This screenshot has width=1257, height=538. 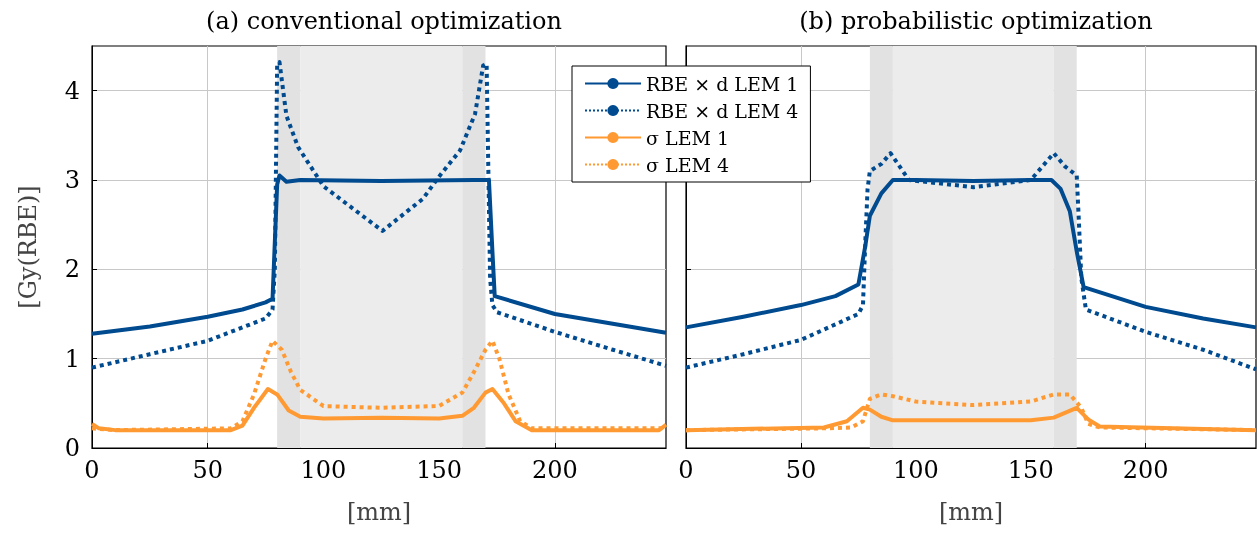 I want to click on legend-label: σ LEM 1, so click(x=688, y=137).